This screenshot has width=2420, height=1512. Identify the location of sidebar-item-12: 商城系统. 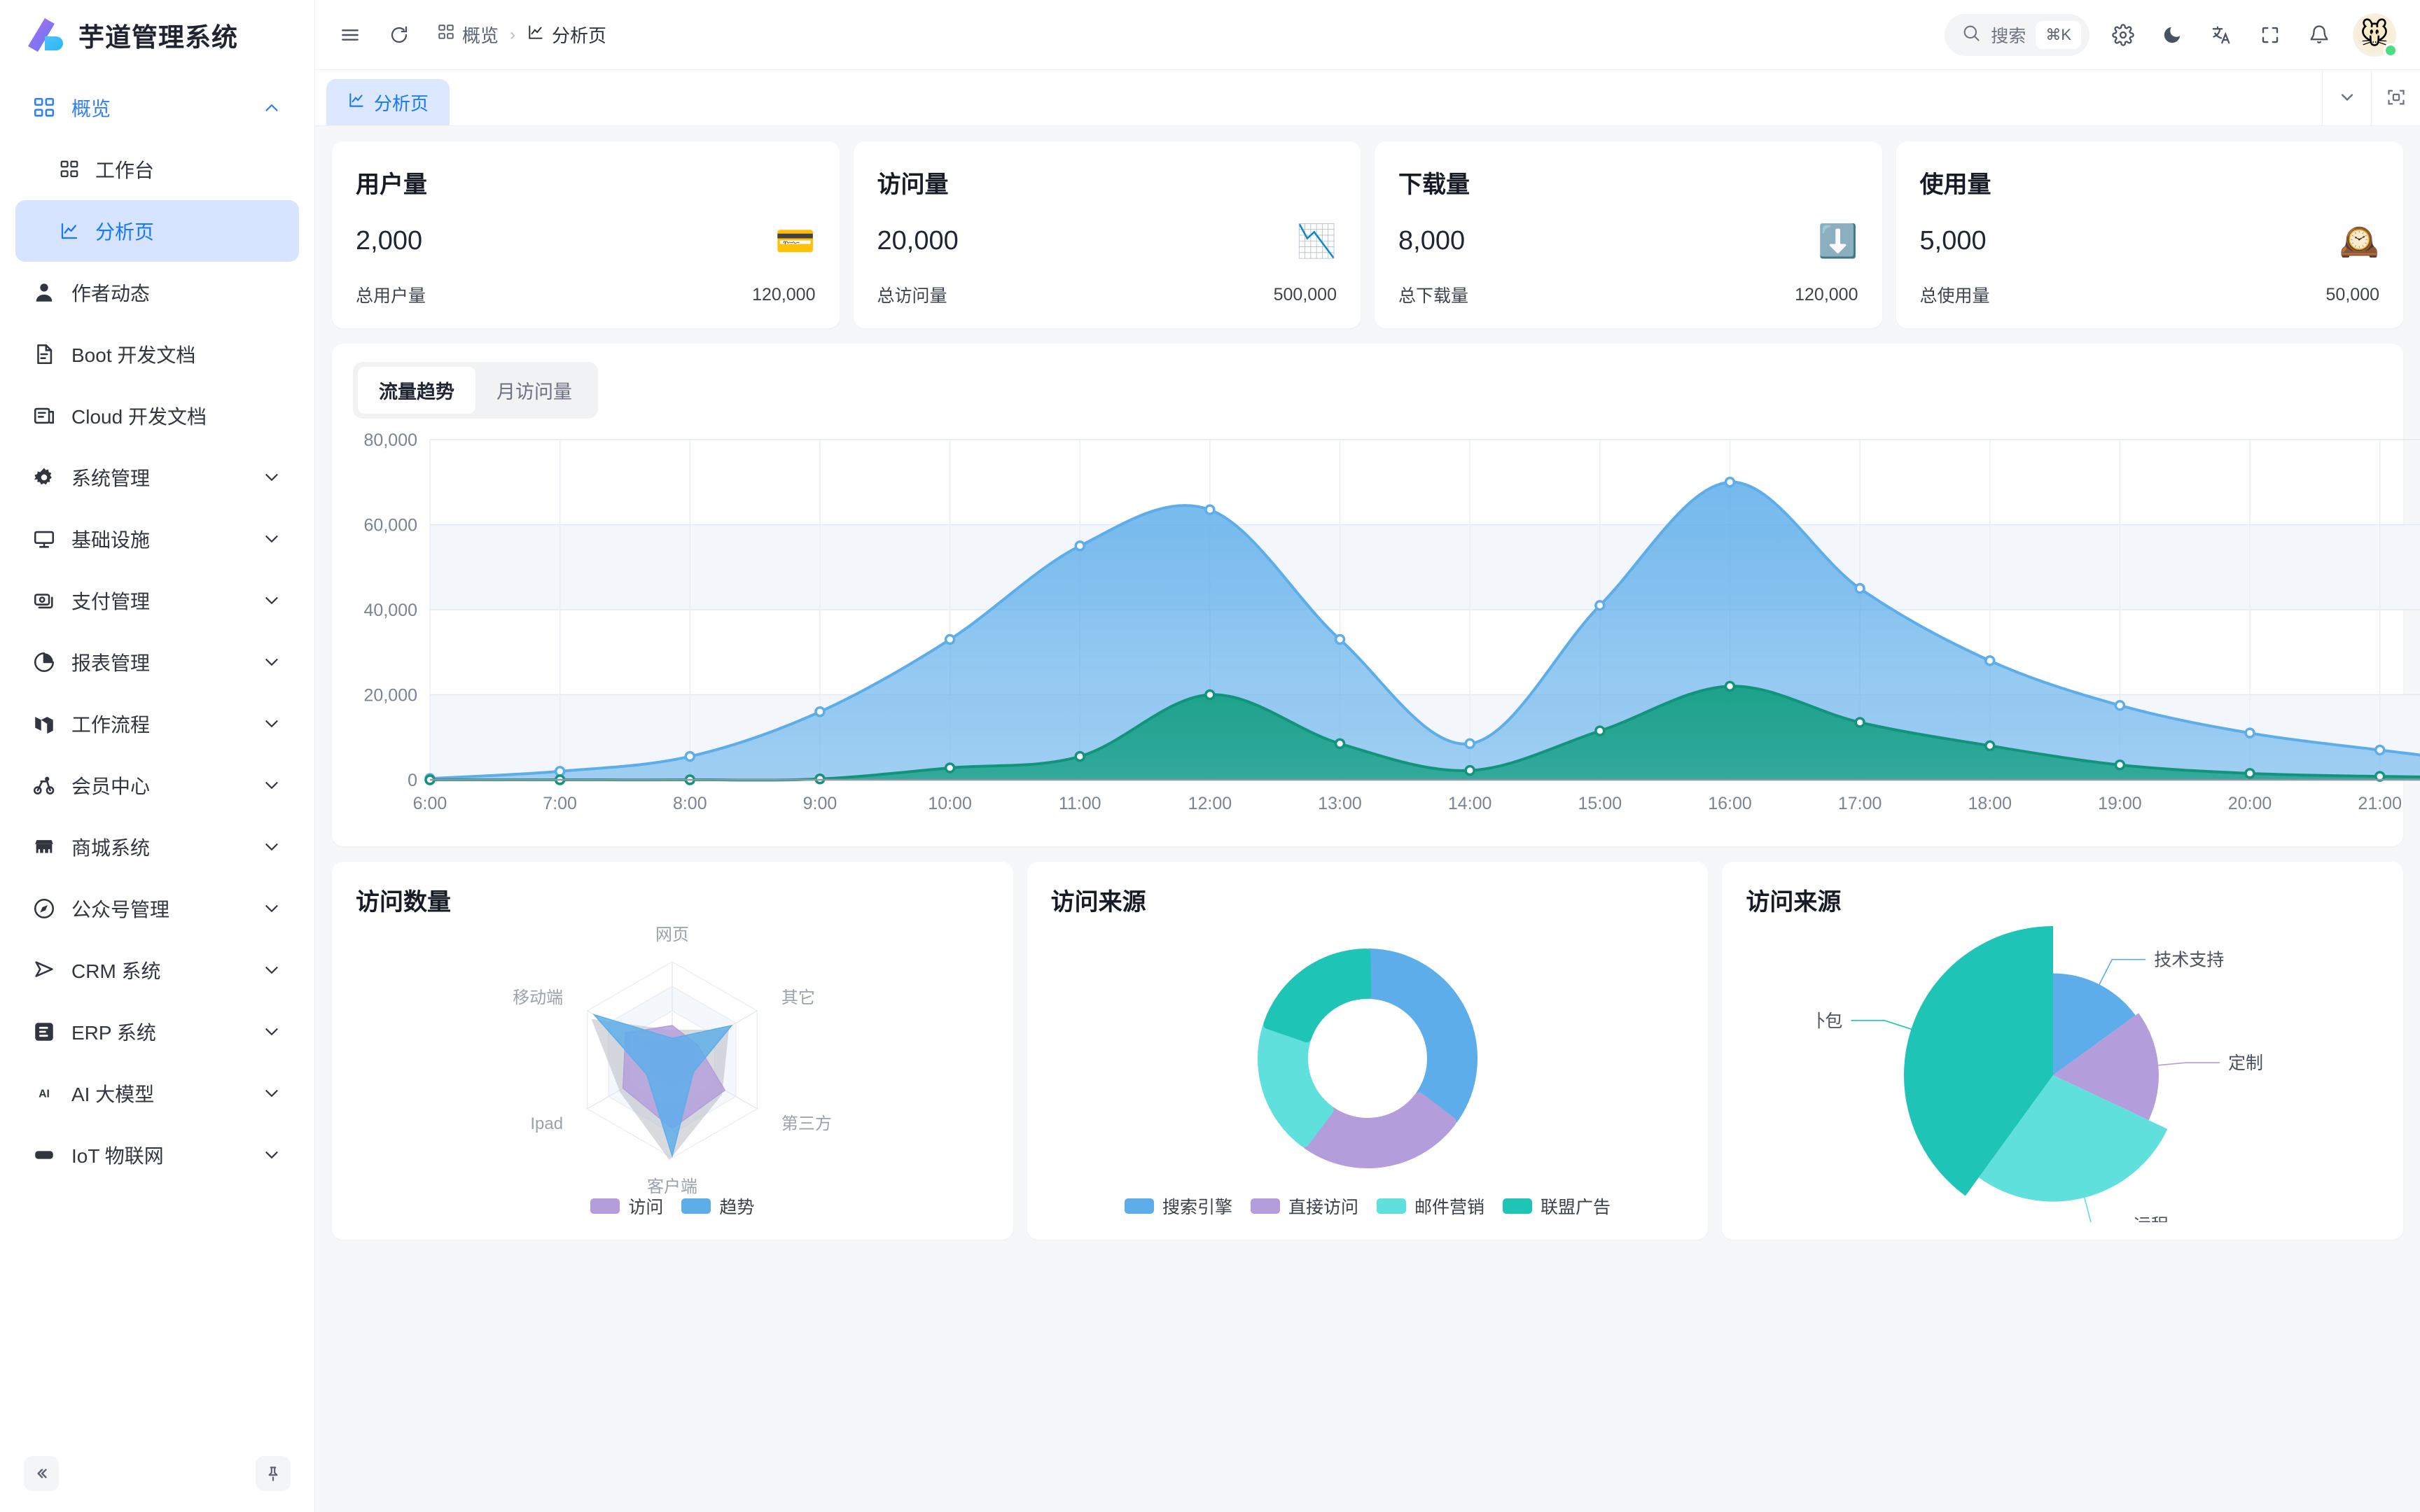
(157, 847).